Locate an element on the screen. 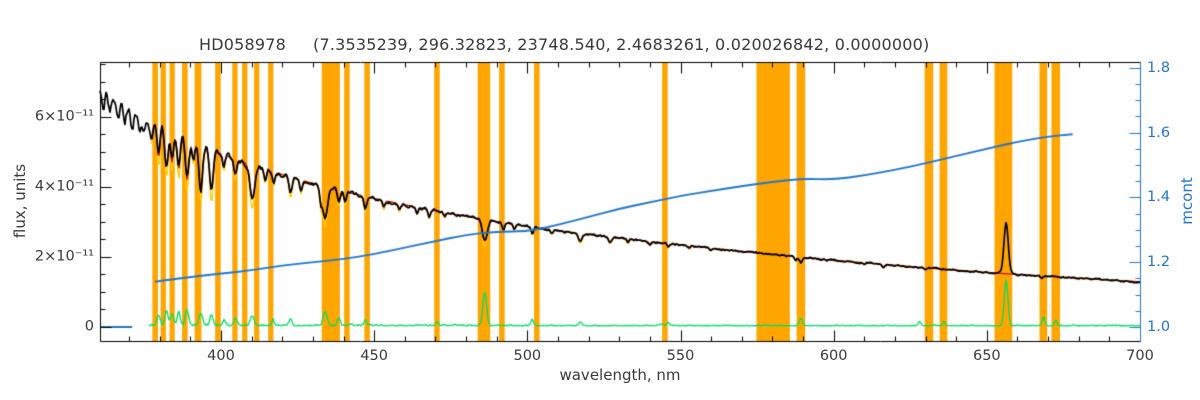  tick-label: 400 is located at coordinates (221, 356).